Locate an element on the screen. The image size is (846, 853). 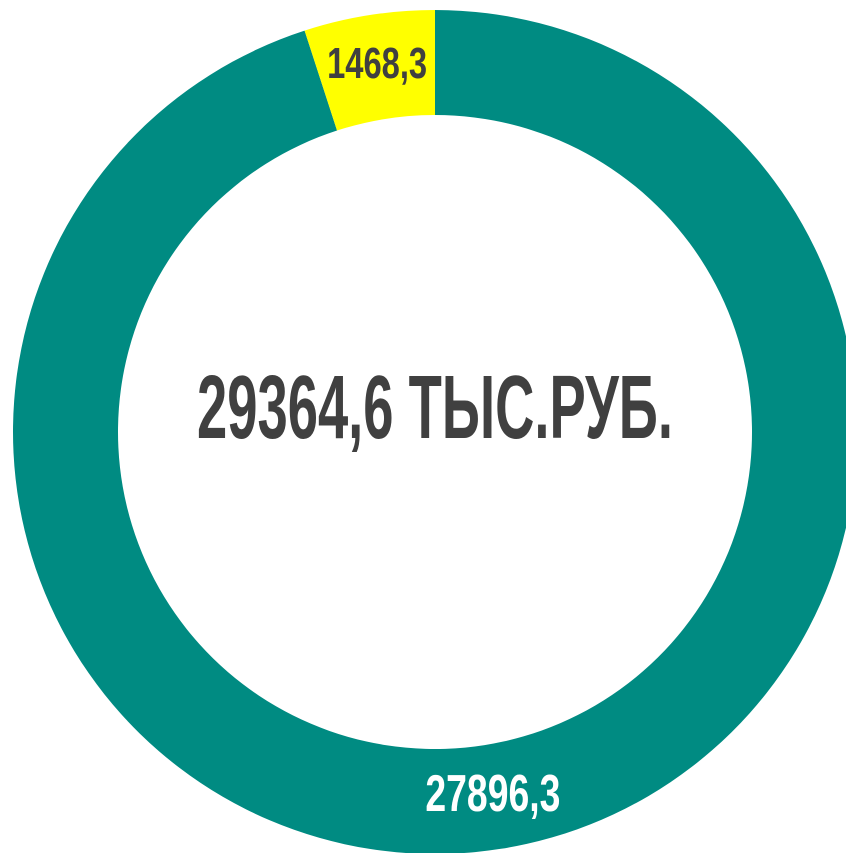
slice is located at coordinates (369, 70).